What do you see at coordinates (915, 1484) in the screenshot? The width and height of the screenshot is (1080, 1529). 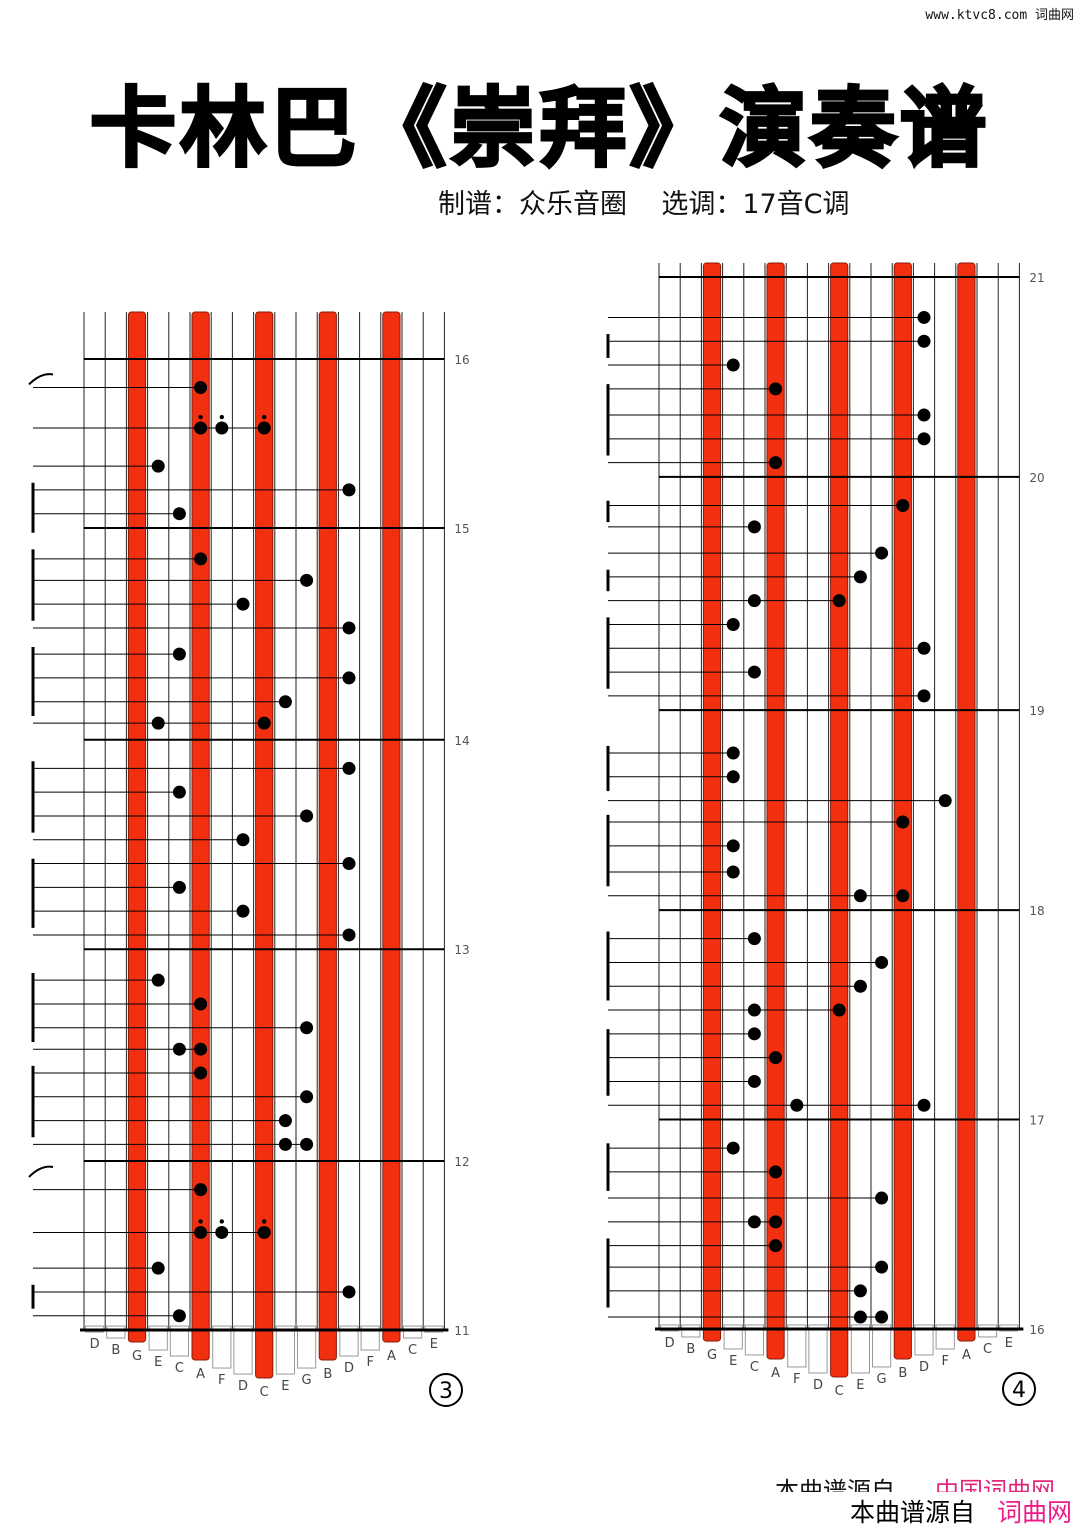 I see `footer-clipped: 本曲谱源自 中国词曲网` at bounding box center [915, 1484].